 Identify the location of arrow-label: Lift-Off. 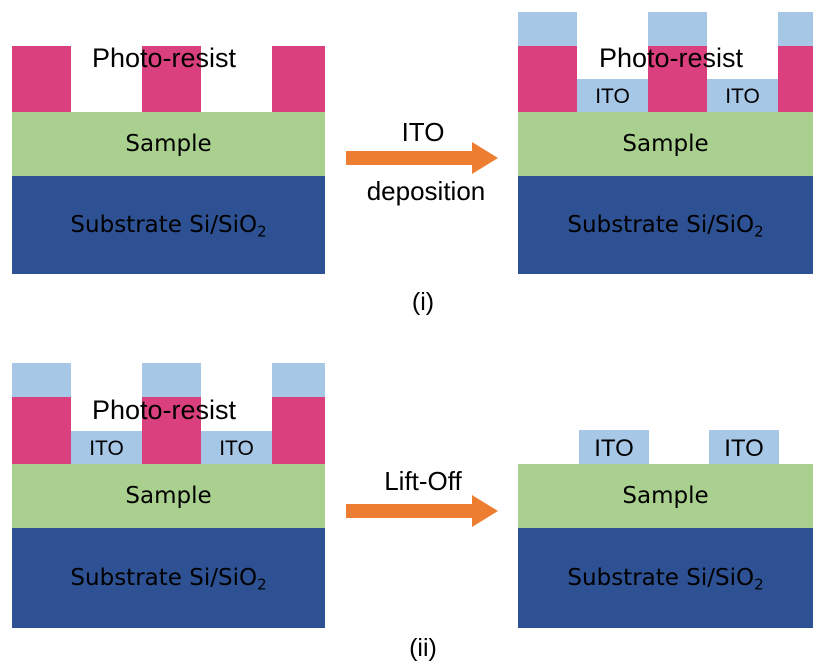
(423, 481).